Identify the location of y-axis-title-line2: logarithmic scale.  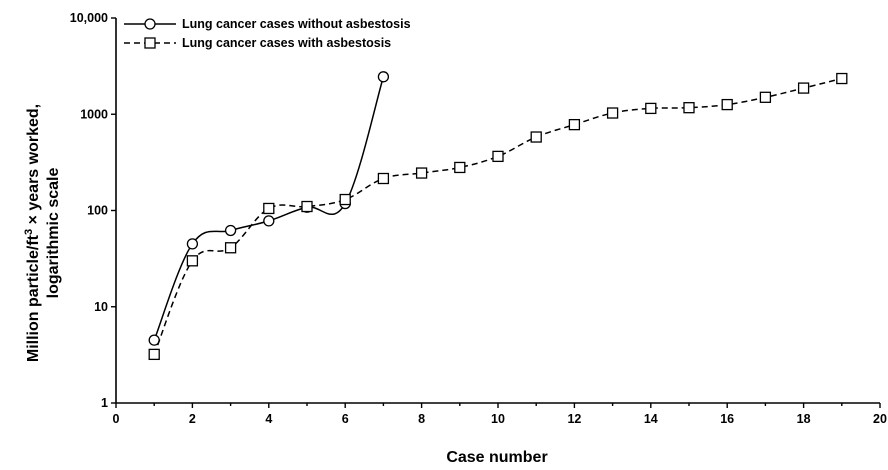
(53, 233).